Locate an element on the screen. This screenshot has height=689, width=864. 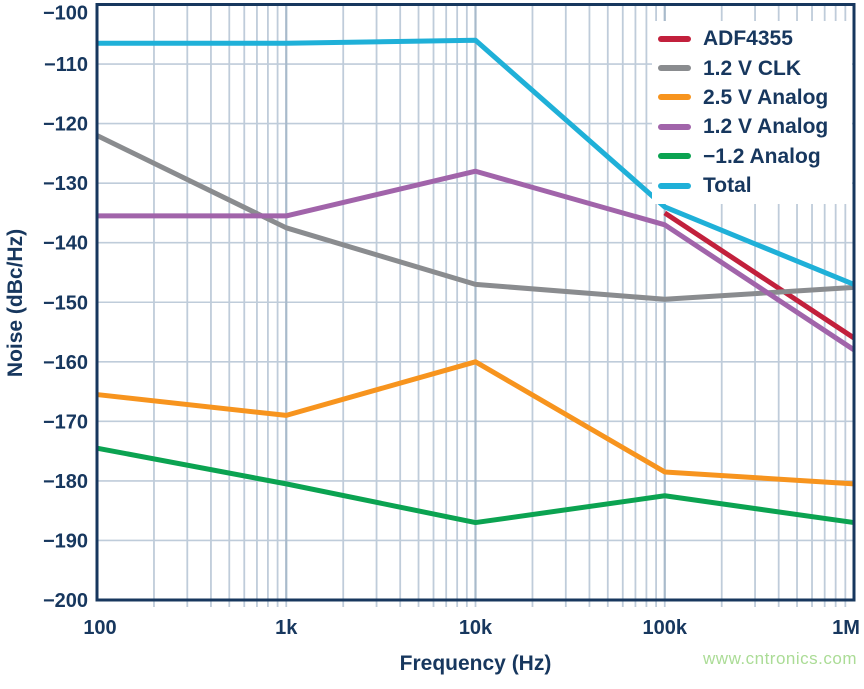
x-tick-label: 10k is located at coordinates (476, 628).